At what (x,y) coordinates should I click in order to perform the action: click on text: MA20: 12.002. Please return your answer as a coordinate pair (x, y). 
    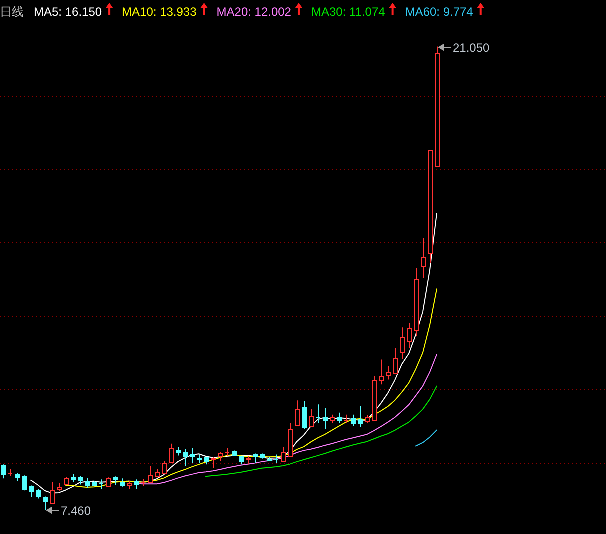
    Looking at the image, I should click on (254, 12).